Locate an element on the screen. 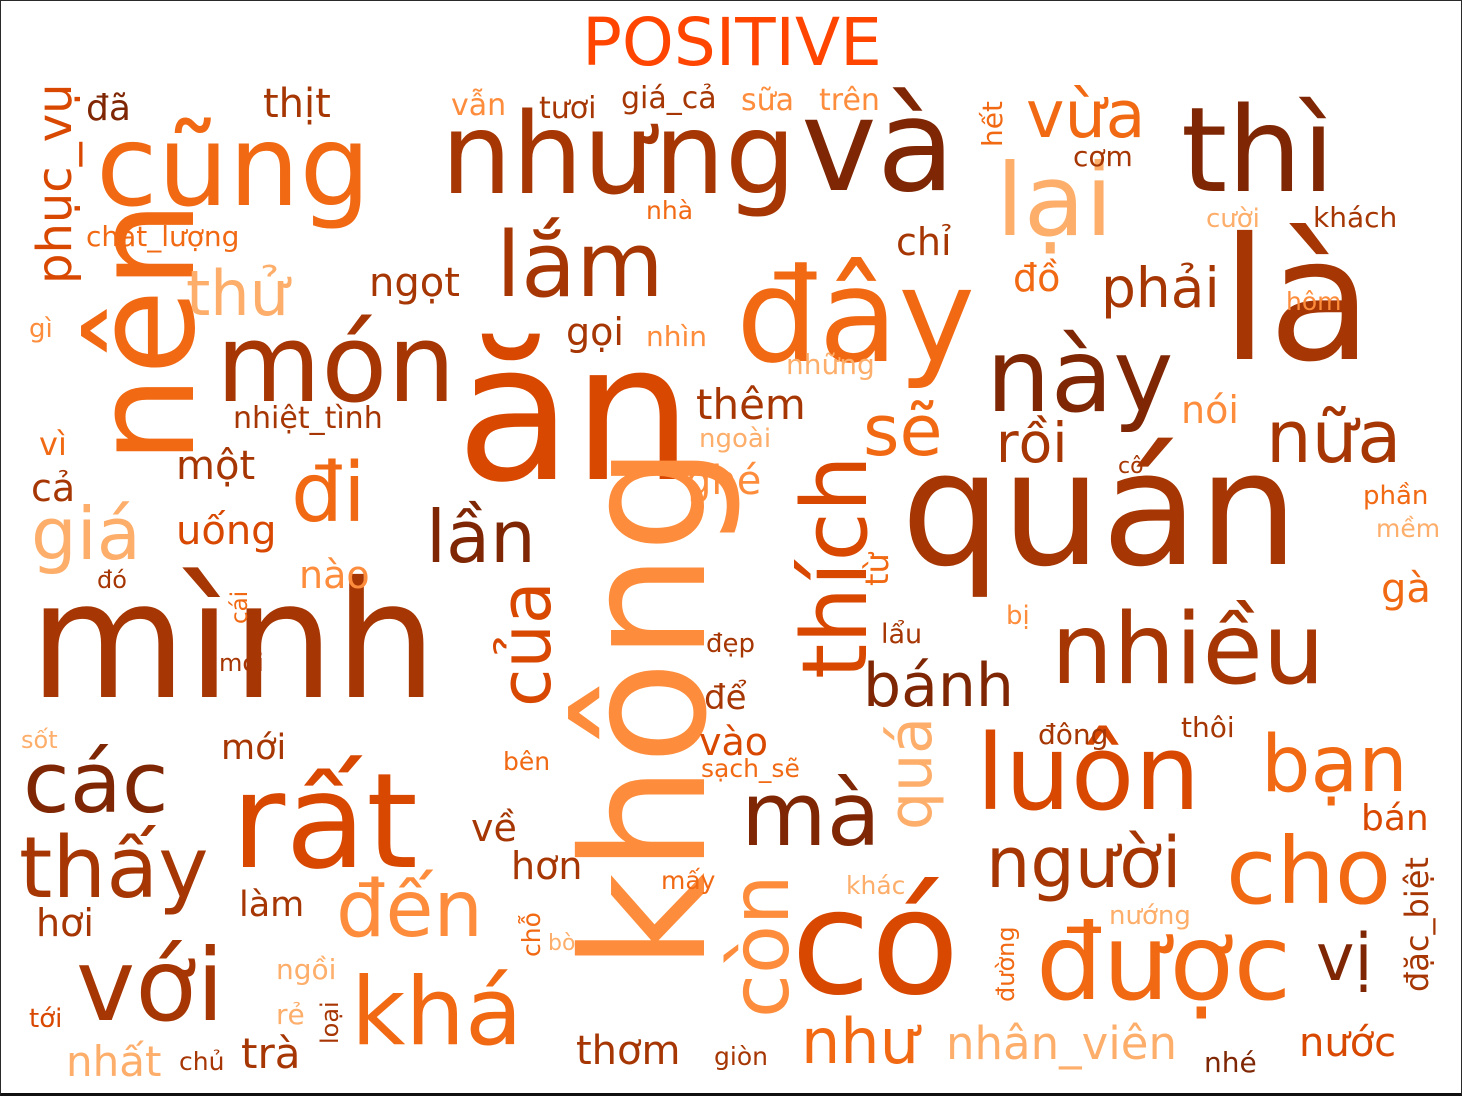 The image size is (1462, 1096). word: là is located at coordinates (1297, 301).